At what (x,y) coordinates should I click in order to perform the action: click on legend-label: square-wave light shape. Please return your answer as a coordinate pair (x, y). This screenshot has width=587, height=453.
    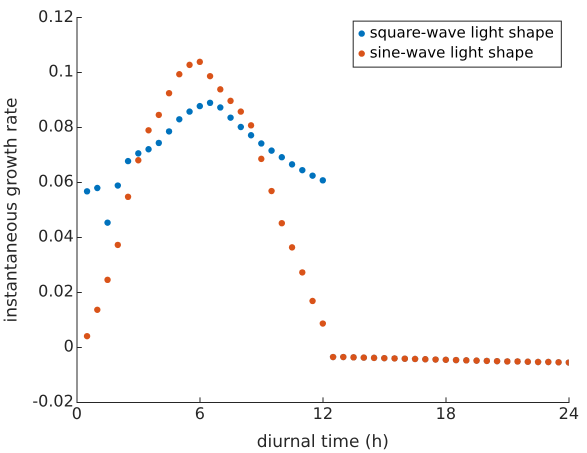
    Looking at the image, I should click on (462, 32).